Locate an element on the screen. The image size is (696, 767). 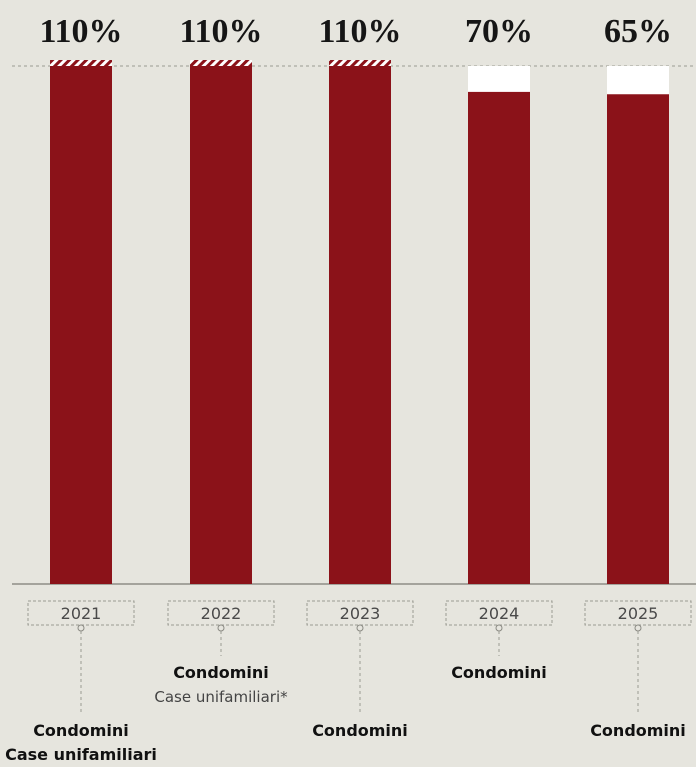
tick-label: 2024 is located at coordinates (499, 613).